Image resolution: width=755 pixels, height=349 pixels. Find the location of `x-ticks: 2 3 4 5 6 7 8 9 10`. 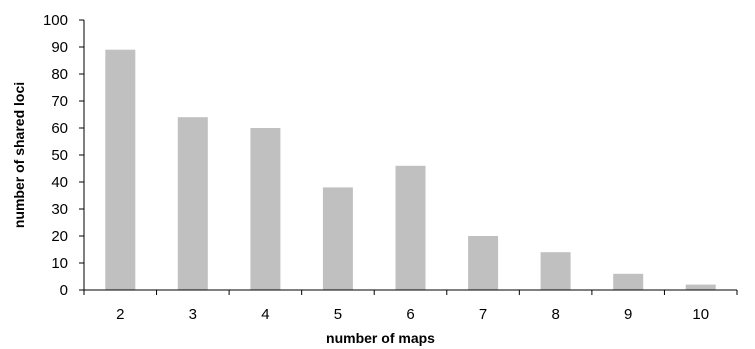

x-ticks: 2 3 4 5 6 7 8 9 10 is located at coordinates (410, 306).